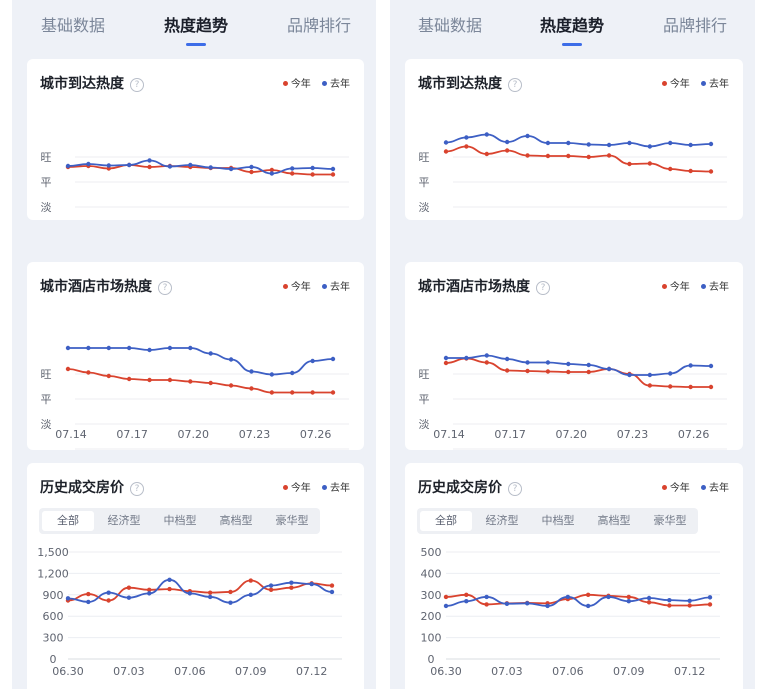 Image resolution: width=769 pixels, height=689 pixels. Describe the element at coordinates (449, 434) in the screenshot. I see `x-tick-label: 07.14` at that location.